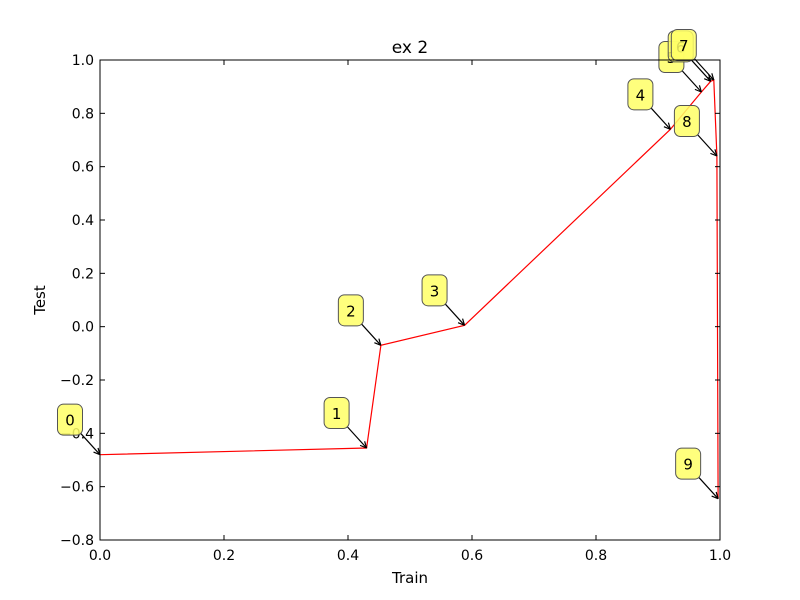  What do you see at coordinates (409, 578) in the screenshot?
I see `x-axis-label: Train` at bounding box center [409, 578].